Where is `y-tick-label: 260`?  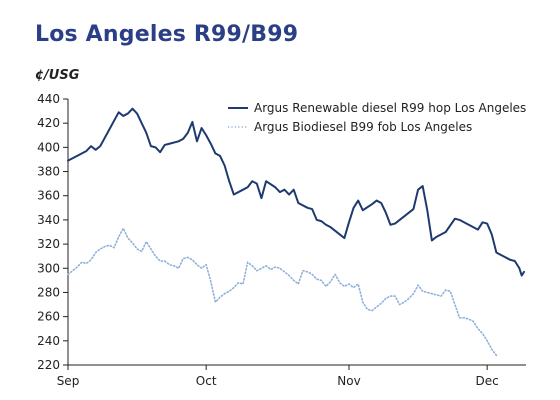
y-tick-label: 260 is located at coordinates (48, 317).